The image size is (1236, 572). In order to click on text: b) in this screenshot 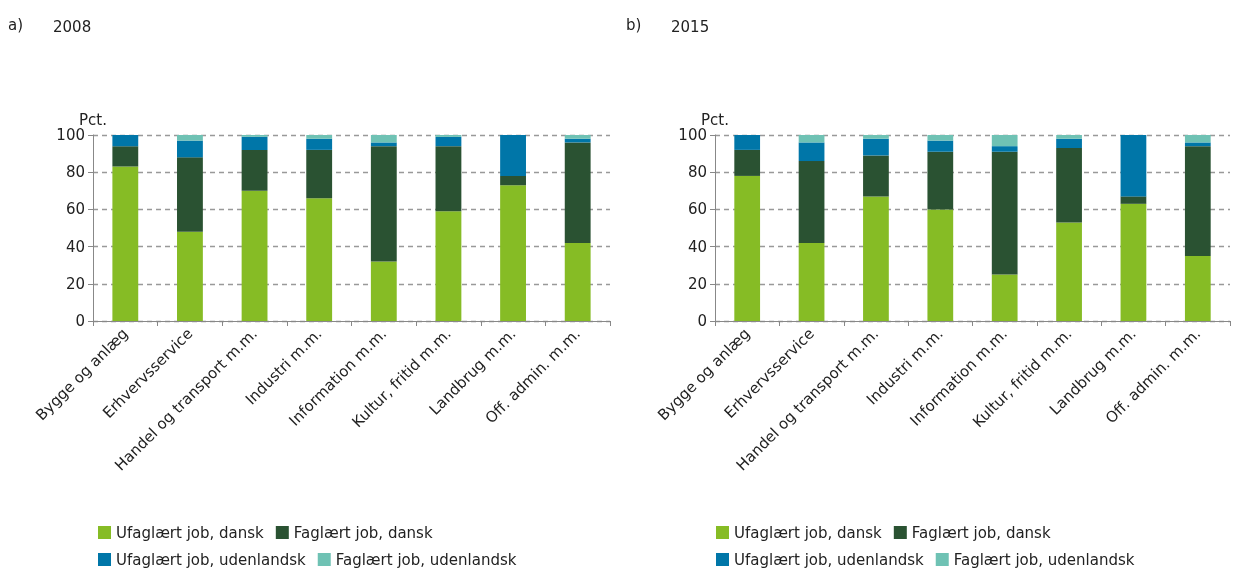, I will do `click(634, 24)`.